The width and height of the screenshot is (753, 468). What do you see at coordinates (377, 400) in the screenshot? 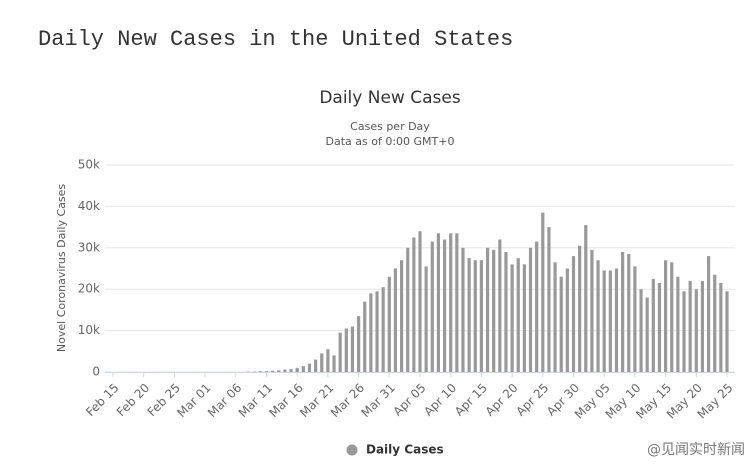
I see `x-tick-label: Mar 31` at bounding box center [377, 400].